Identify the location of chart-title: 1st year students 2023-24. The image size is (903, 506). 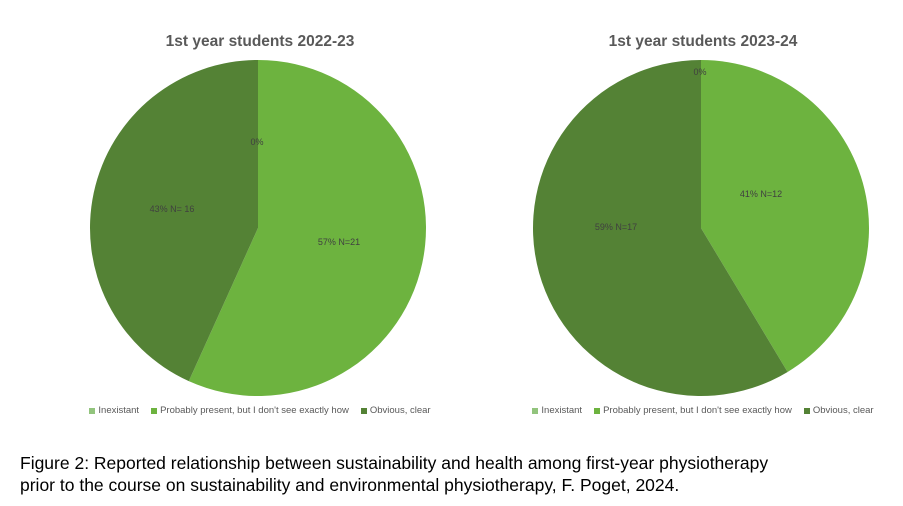
(703, 41).